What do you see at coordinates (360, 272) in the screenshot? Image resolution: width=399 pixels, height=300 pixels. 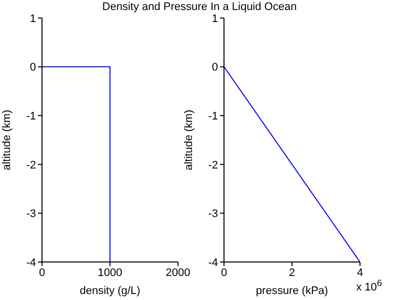 I see `x-tick-label: 4` at bounding box center [360, 272].